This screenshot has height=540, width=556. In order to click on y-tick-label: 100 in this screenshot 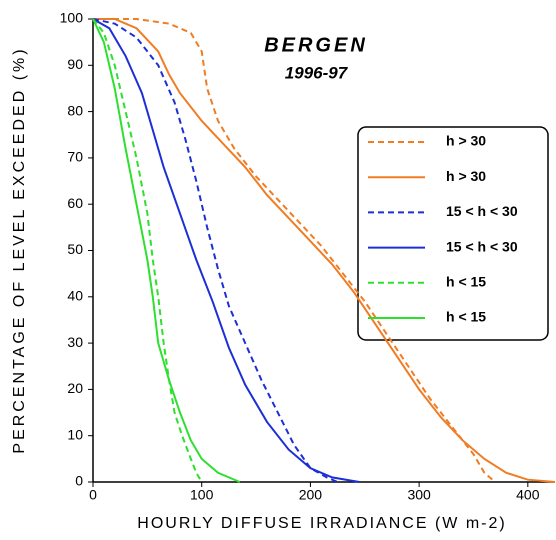, I will do `click(72, 18)`.